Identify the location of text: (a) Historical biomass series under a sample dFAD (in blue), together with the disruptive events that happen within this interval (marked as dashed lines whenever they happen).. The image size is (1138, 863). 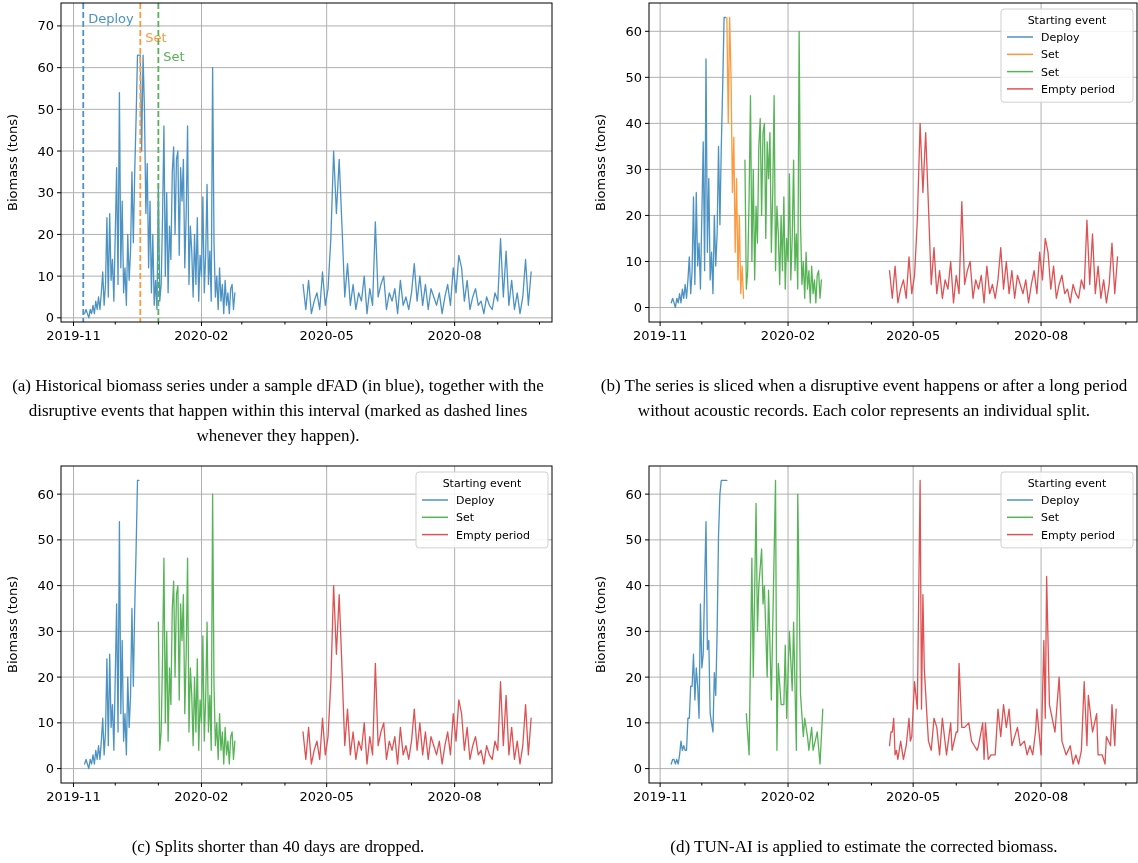
(278, 410).